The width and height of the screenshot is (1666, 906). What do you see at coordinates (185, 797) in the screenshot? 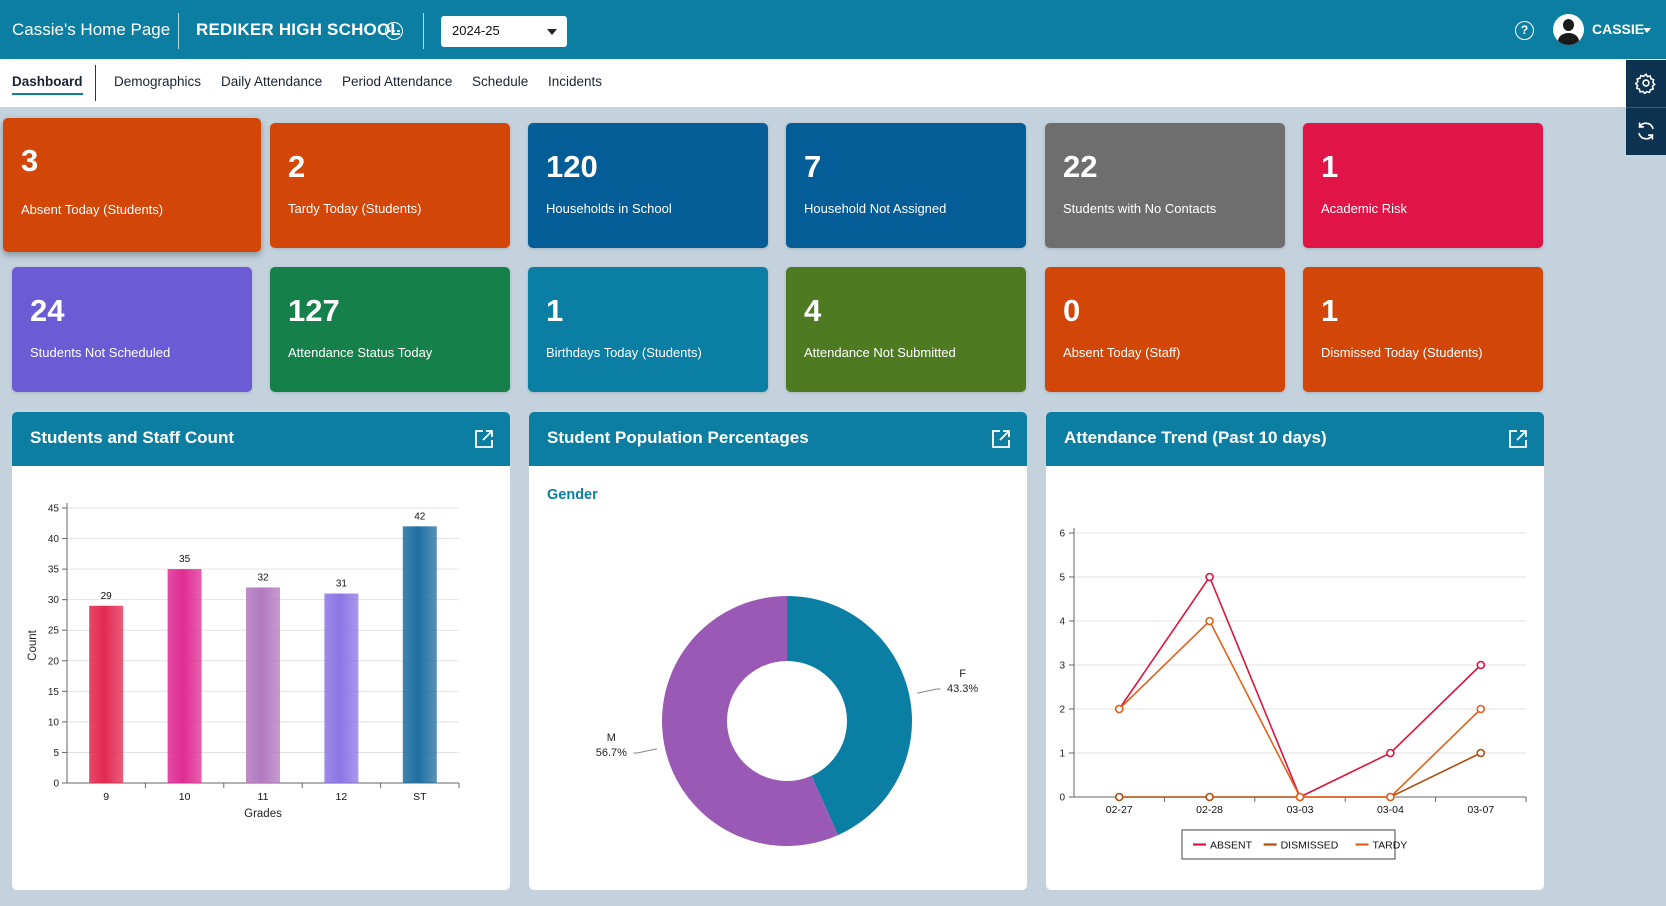
I see `x-tick-label: 10` at bounding box center [185, 797].